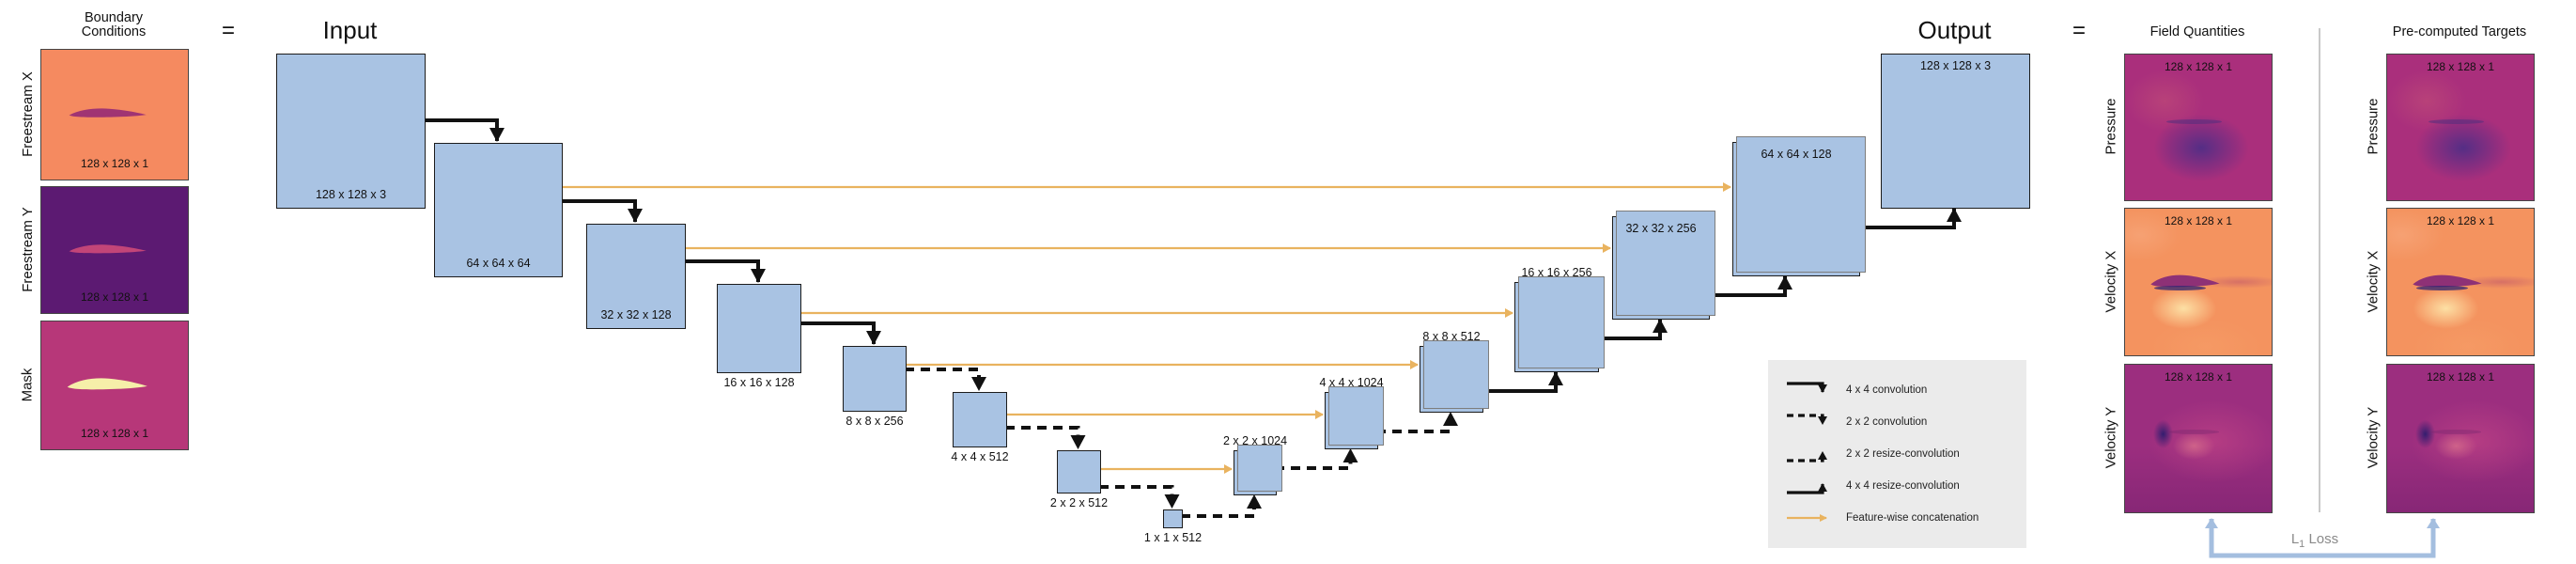 The width and height of the screenshot is (2576, 564). I want to click on block-dims: 2 x 2 x 512, so click(1079, 502).